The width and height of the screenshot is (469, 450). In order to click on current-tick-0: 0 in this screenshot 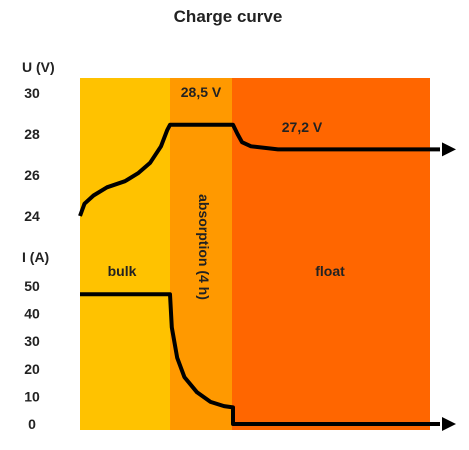, I will do `click(32, 424)`.